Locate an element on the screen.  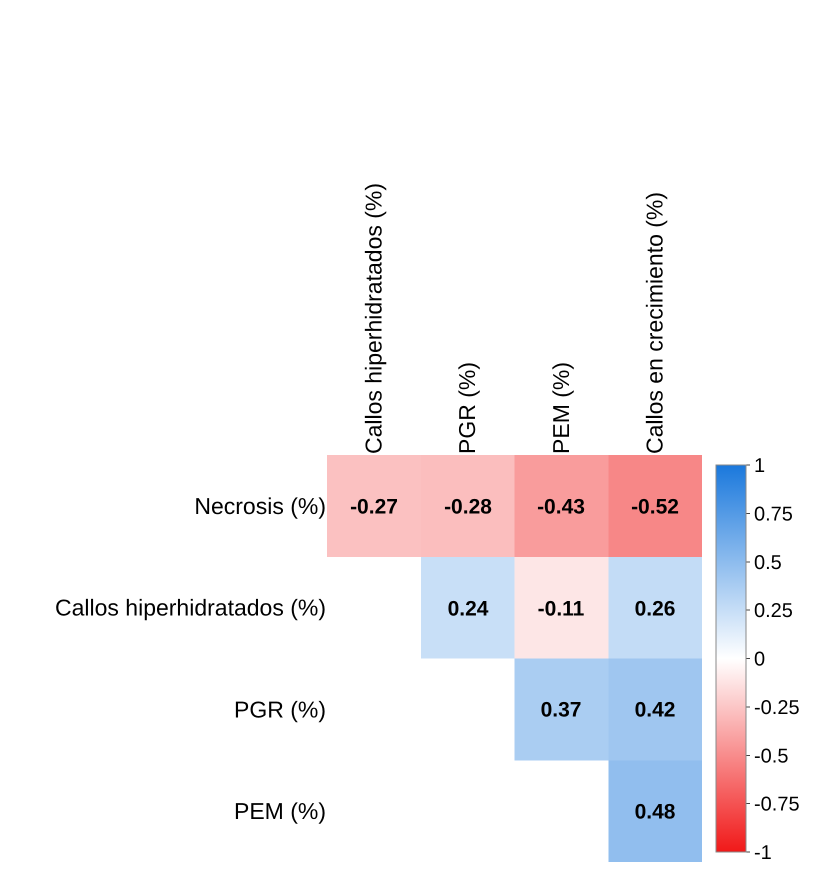
data-label: 0.26 is located at coordinates (655, 608).